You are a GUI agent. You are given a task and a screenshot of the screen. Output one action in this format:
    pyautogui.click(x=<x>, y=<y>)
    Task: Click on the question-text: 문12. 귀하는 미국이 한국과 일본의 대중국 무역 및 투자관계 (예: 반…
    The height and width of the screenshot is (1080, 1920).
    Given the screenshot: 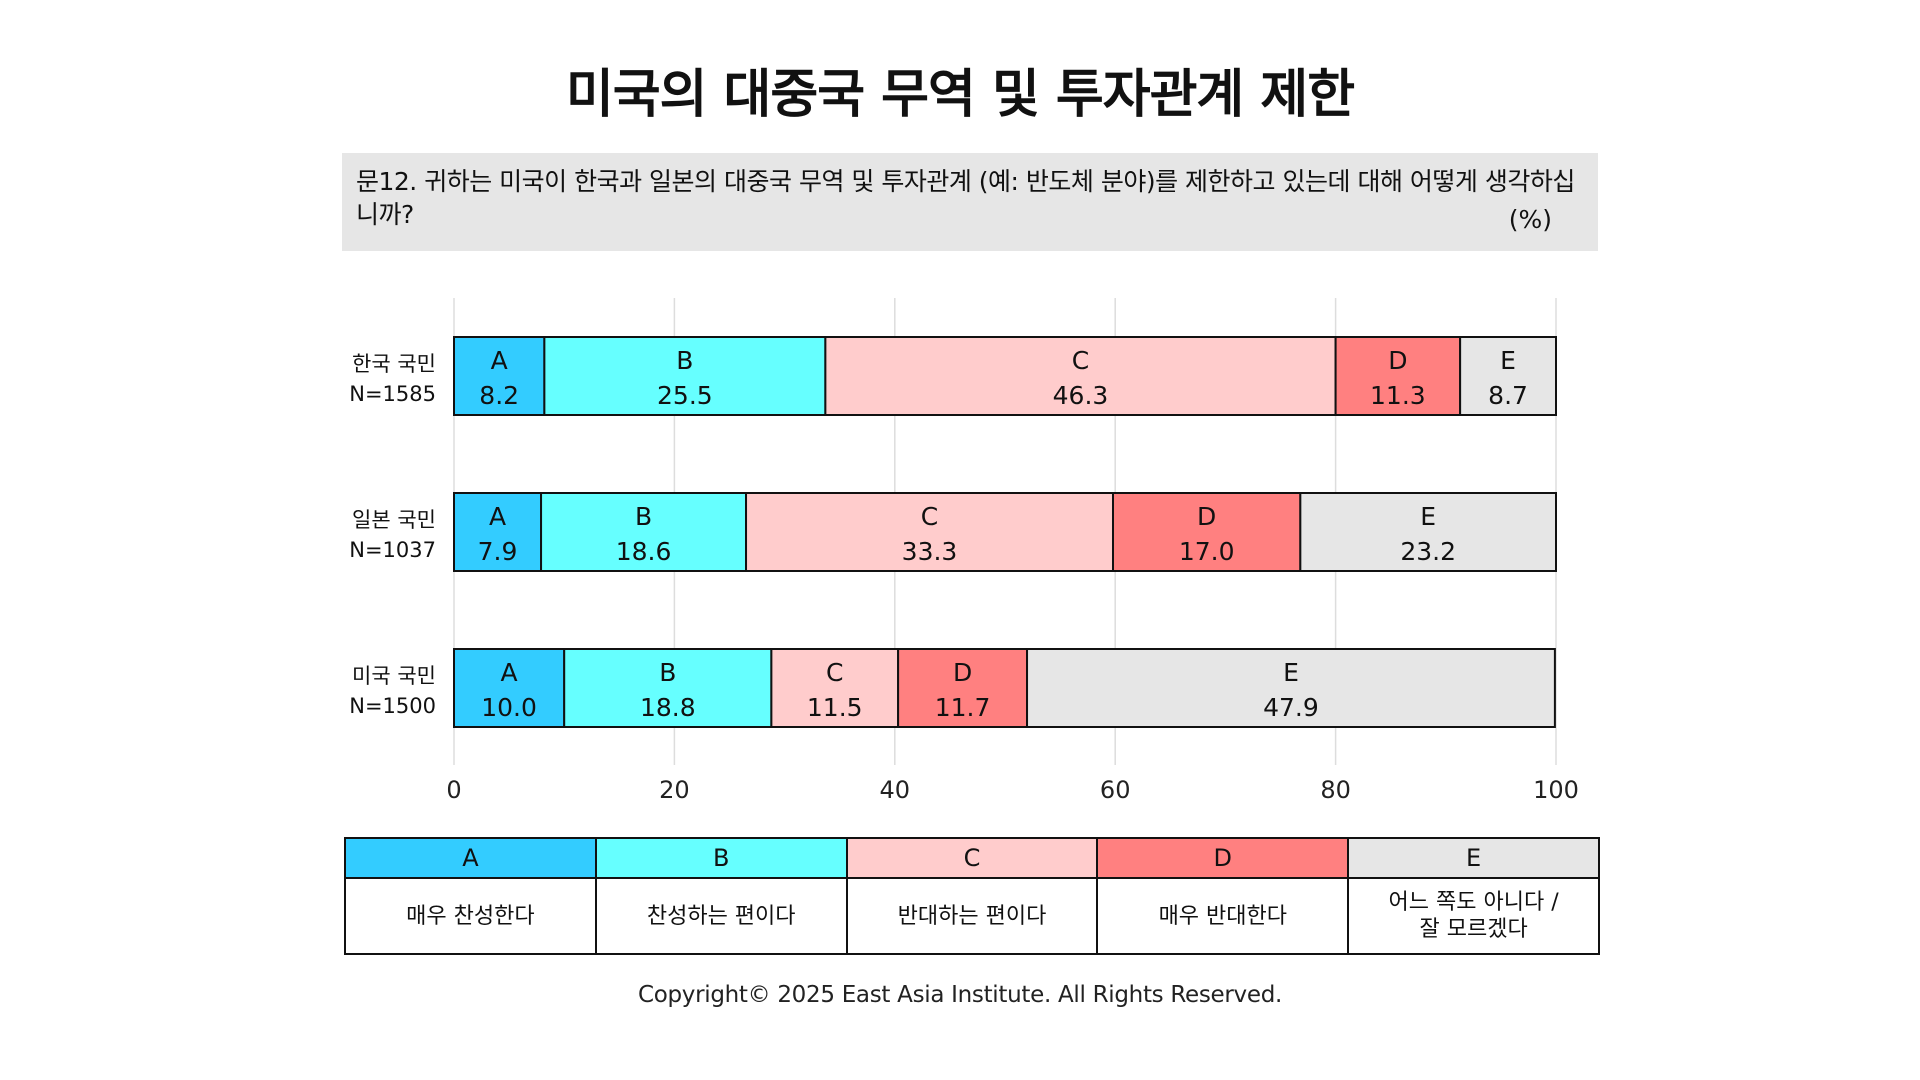 What is the action you would take?
    pyautogui.click(x=965, y=198)
    